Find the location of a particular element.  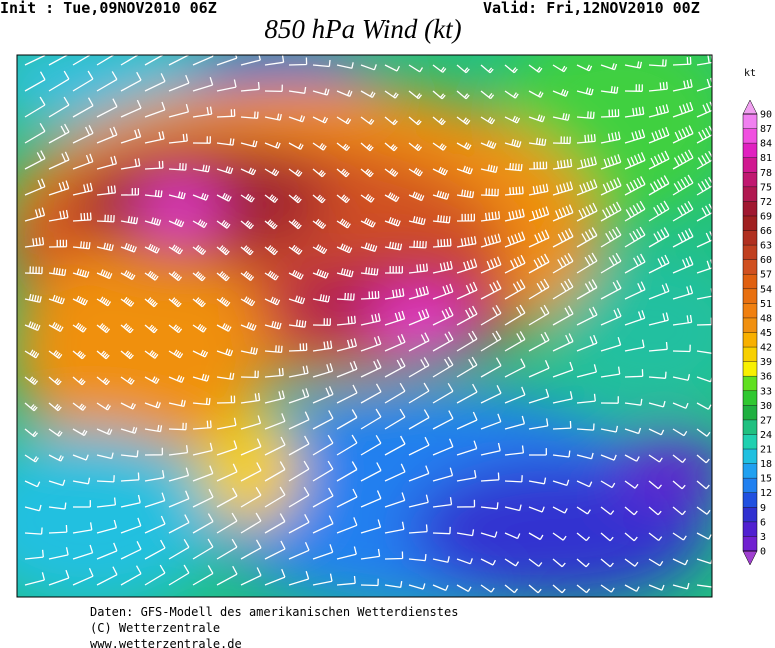

footer-line: (C) Wetterzentrale is located at coordinates (155, 628).